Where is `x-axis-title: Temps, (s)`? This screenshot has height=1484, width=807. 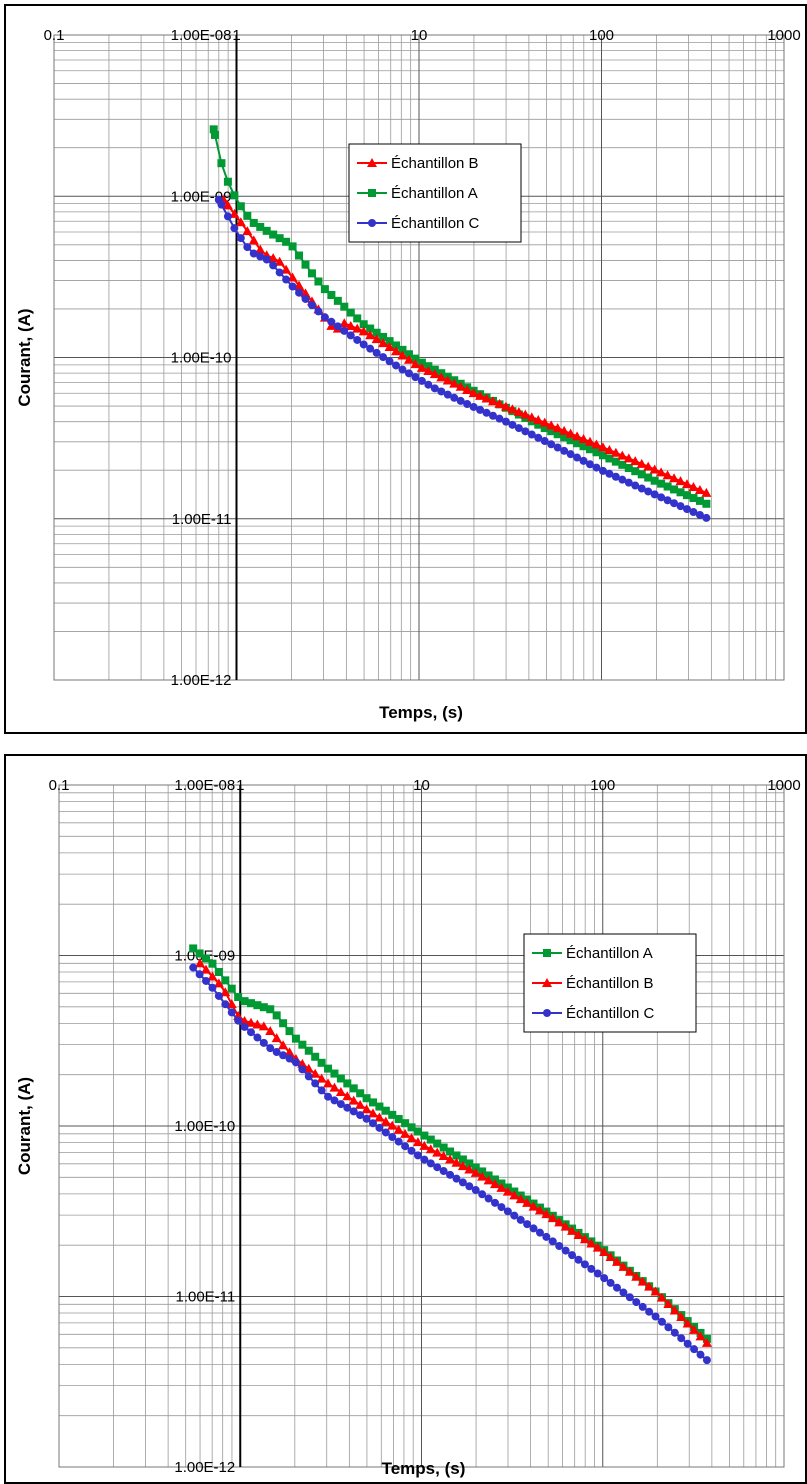
x-axis-title: Temps, (s) is located at coordinates (424, 1468).